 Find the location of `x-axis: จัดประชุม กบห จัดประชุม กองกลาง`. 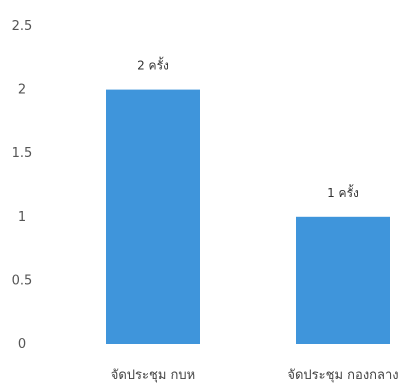

x-axis: จัดประชุม กบห จัดประชุม กองกลาง is located at coordinates (255, 375).